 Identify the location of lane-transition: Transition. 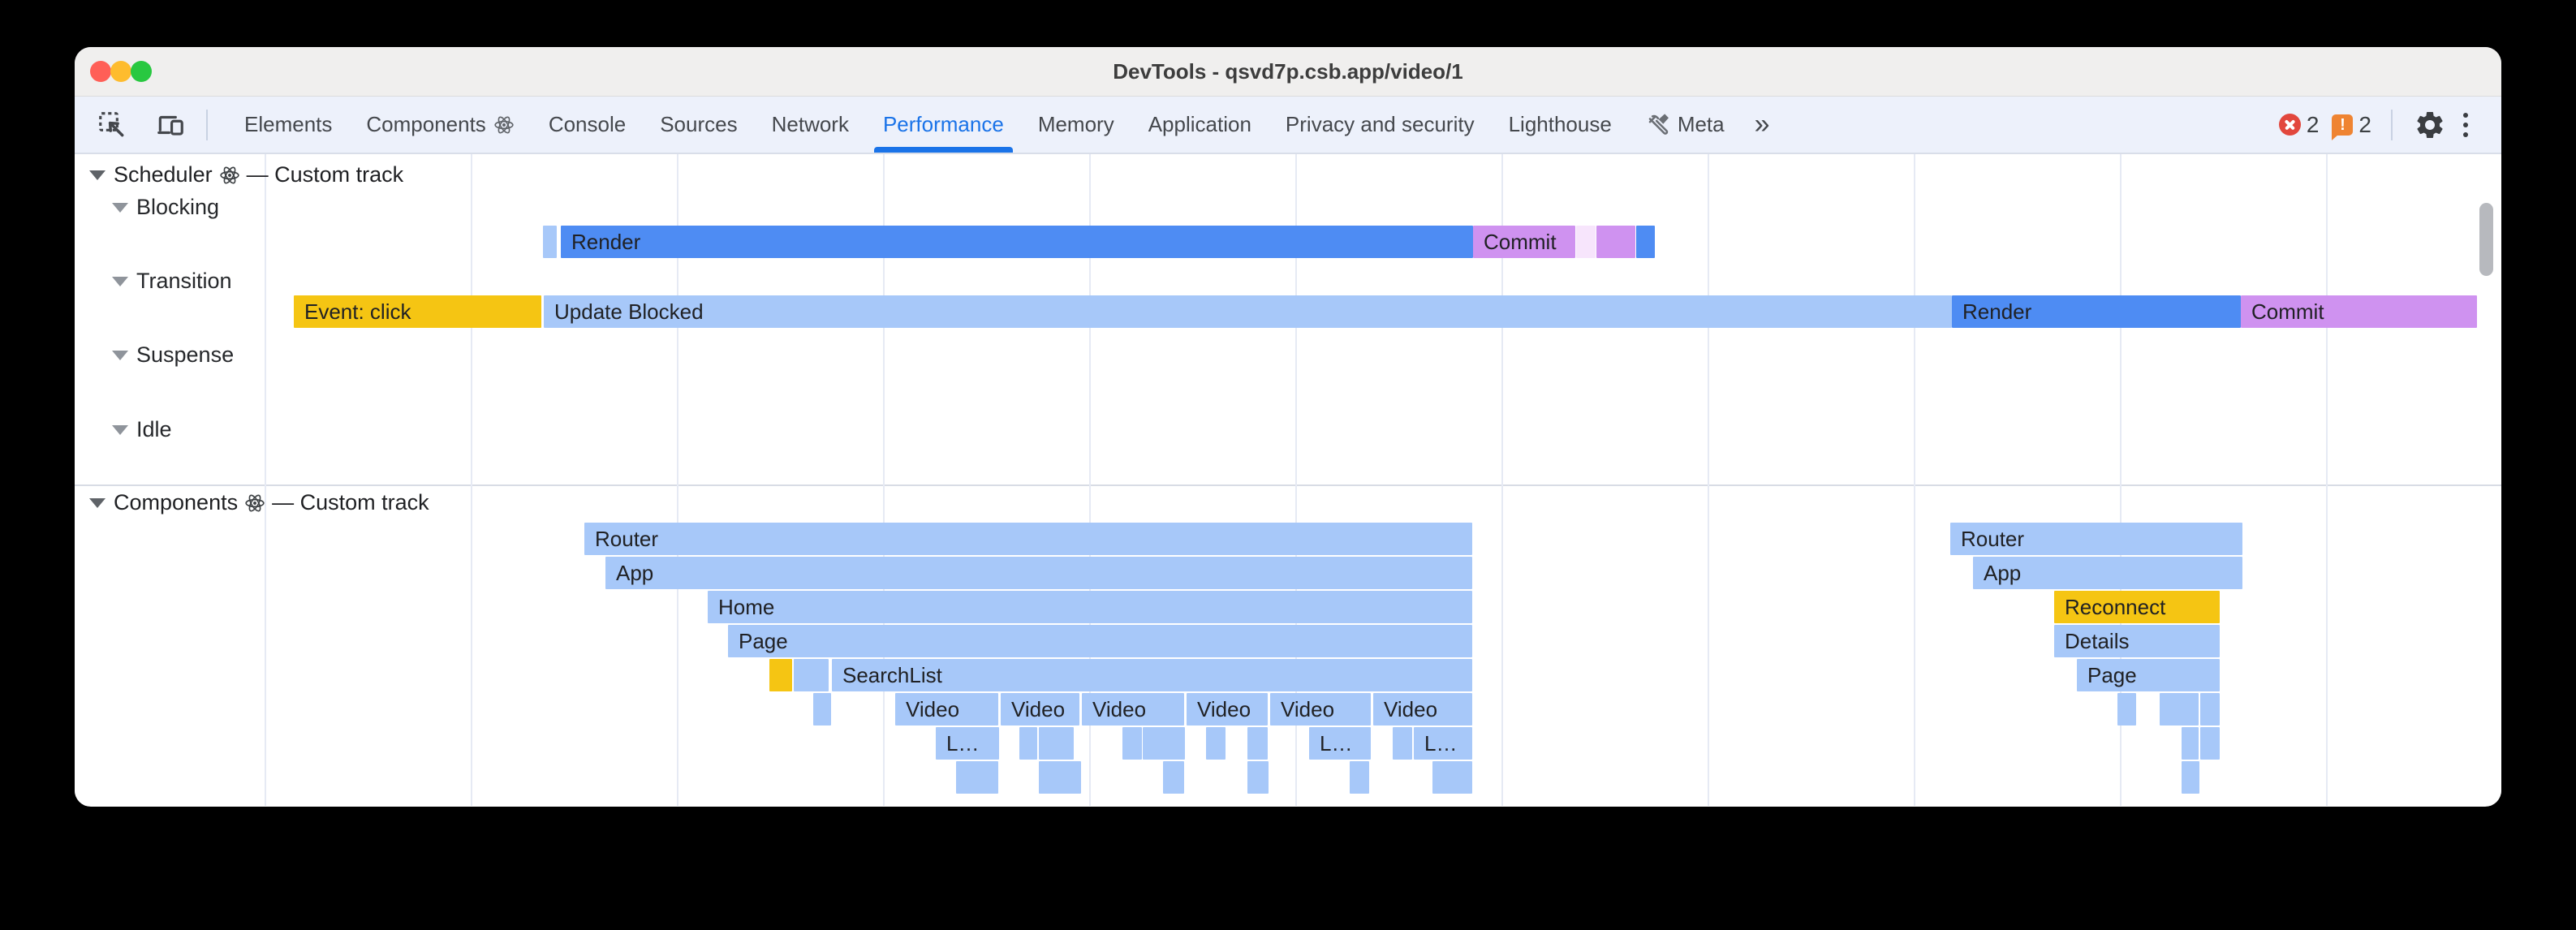
(172, 281).